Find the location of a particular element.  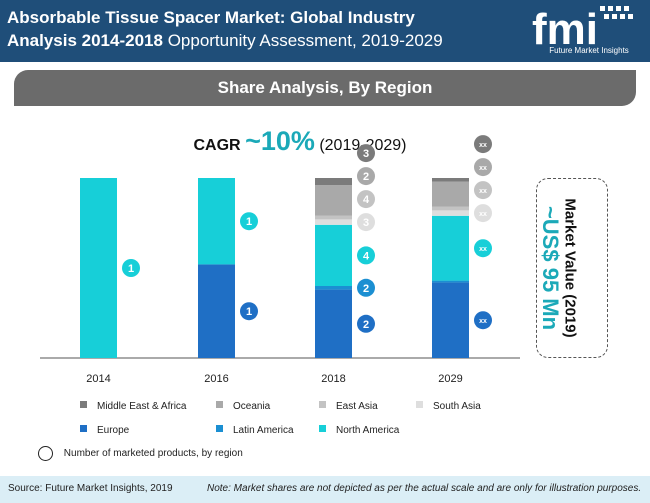

x-tick-label: 2029 is located at coordinates (450, 379).